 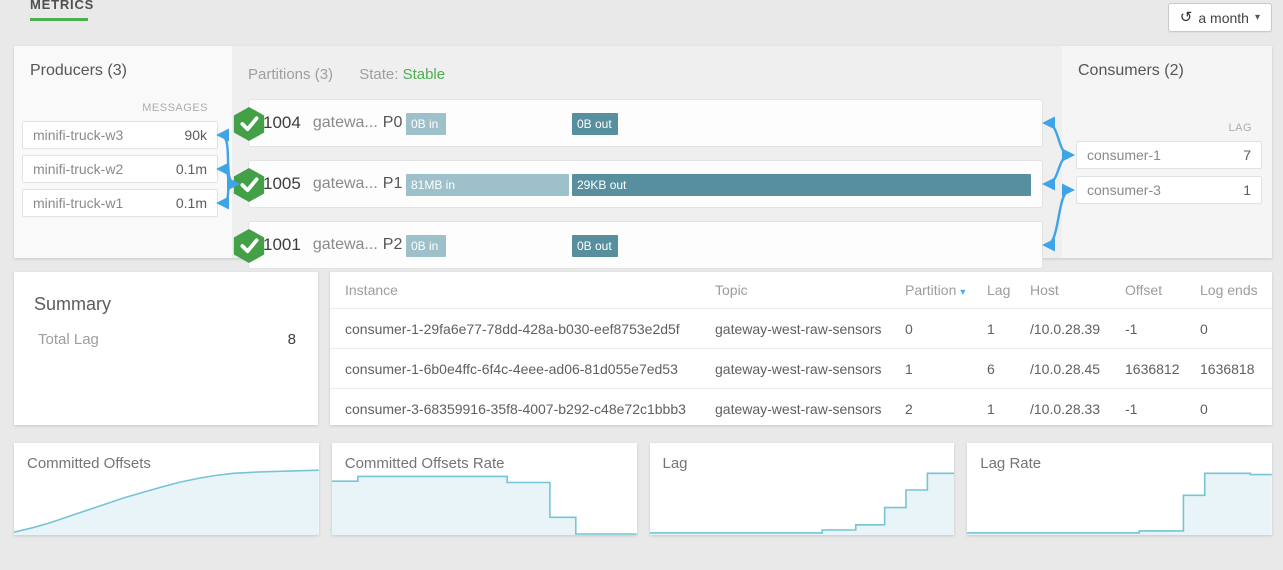 I want to click on summary-row: Total Lag 8, so click(x=166, y=331).